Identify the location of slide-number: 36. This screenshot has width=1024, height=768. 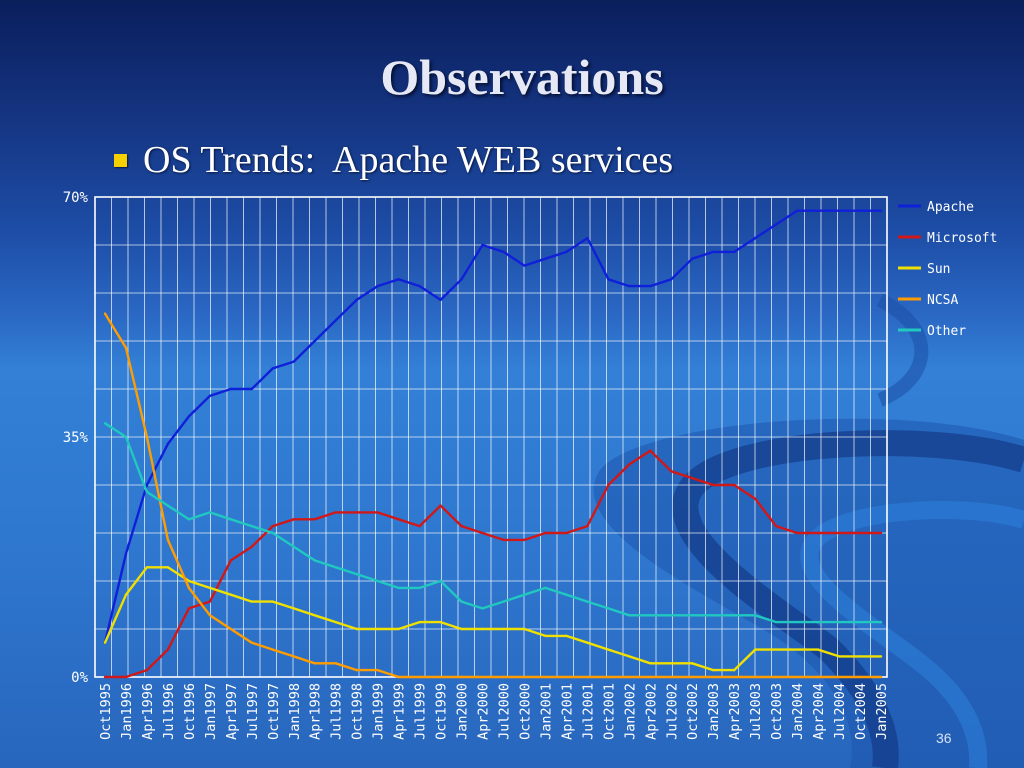
(944, 738).